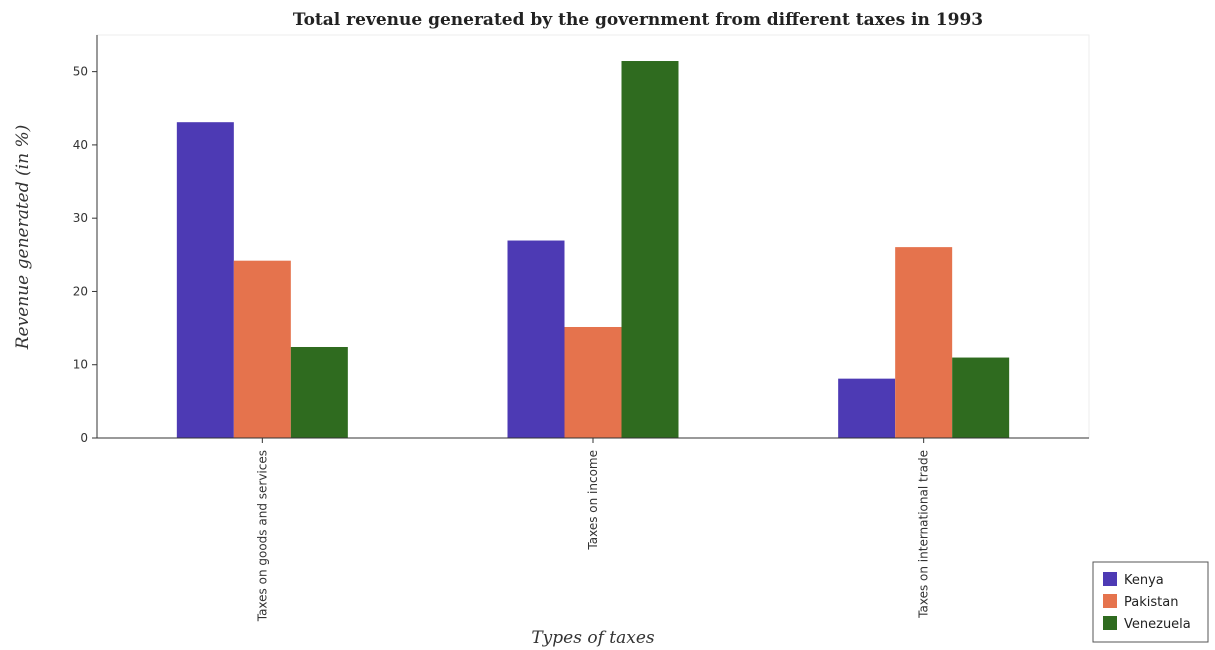 The image size is (1215, 650). I want to click on y-tick-label: 40, so click(80, 145).